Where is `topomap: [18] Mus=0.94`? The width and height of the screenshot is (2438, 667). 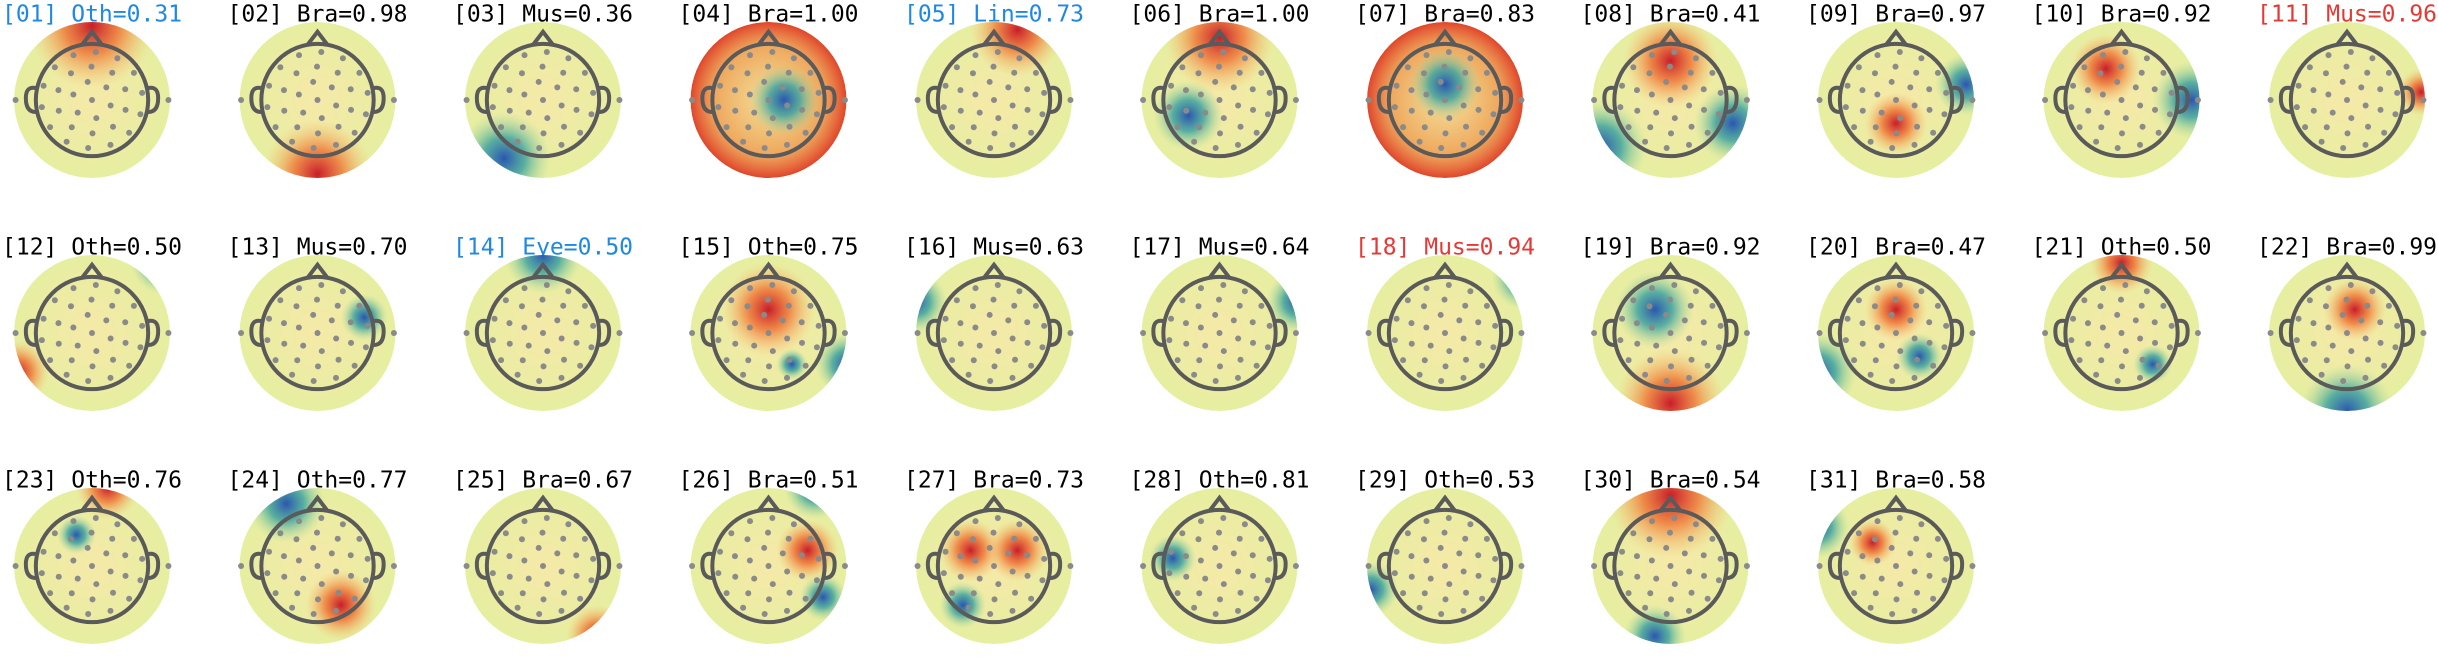
topomap: [18] Mus=0.94 is located at coordinates (1445, 323).